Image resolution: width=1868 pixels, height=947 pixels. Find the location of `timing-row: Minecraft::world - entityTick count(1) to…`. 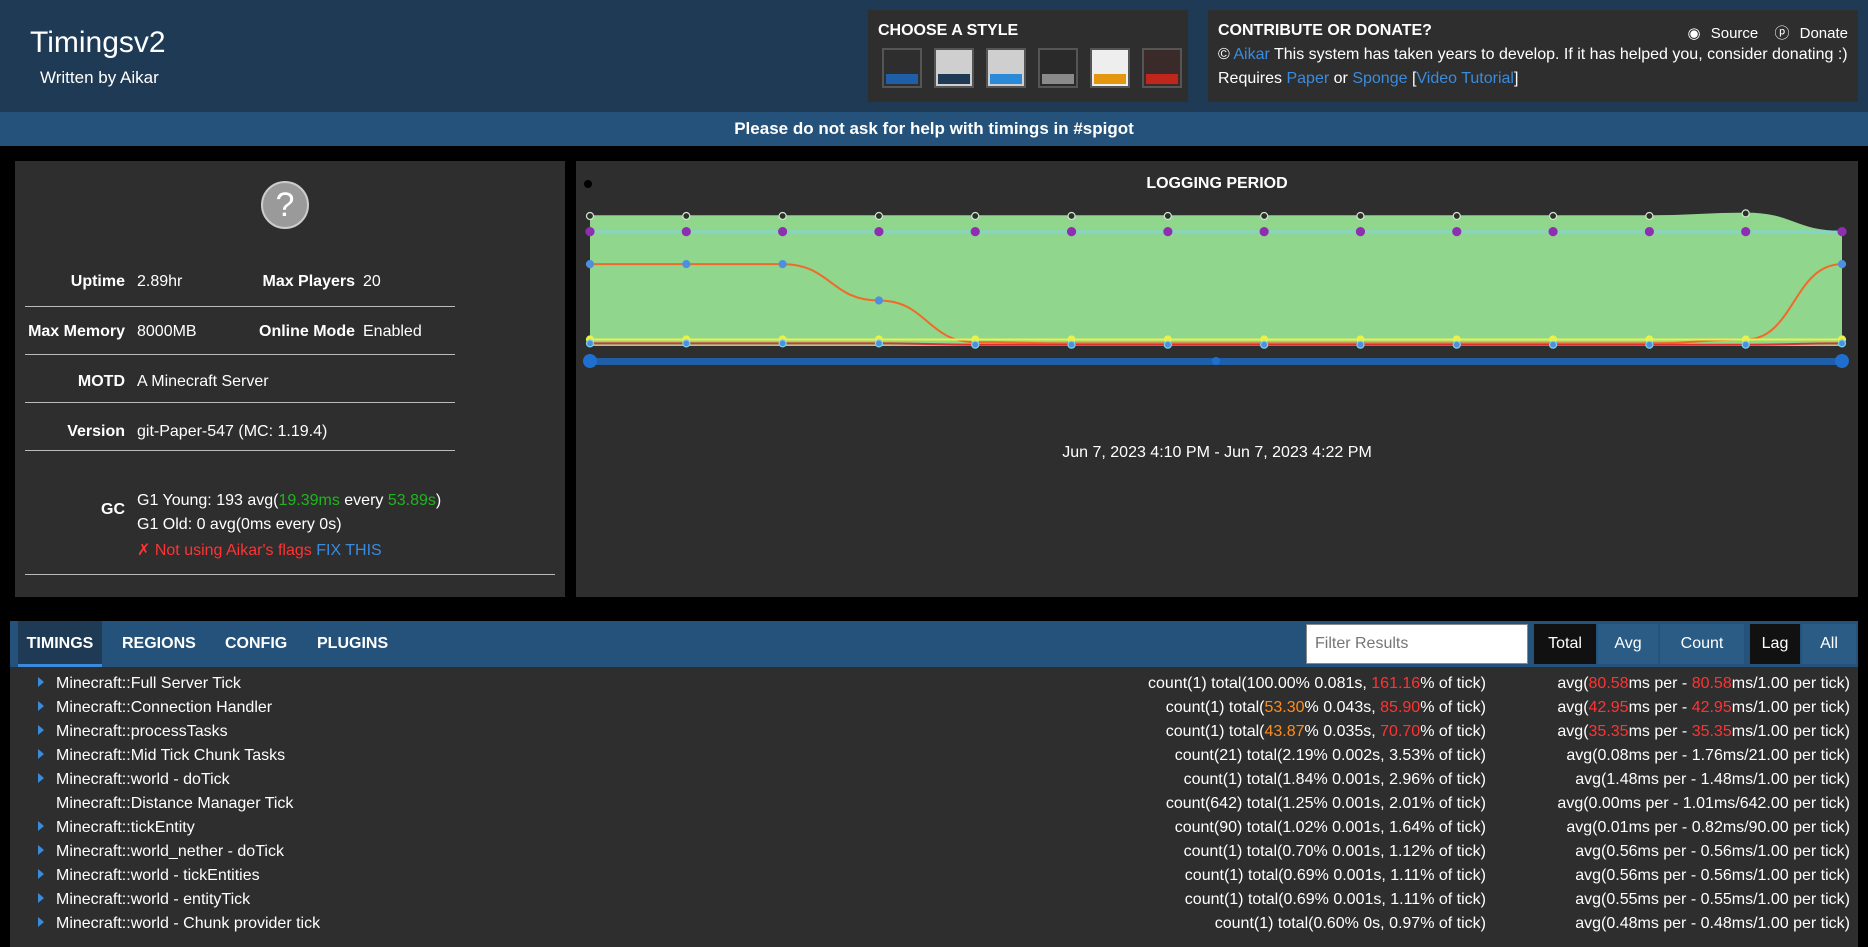

timing-row: Minecraft::world - entityTick count(1) to… is located at coordinates (934, 901).